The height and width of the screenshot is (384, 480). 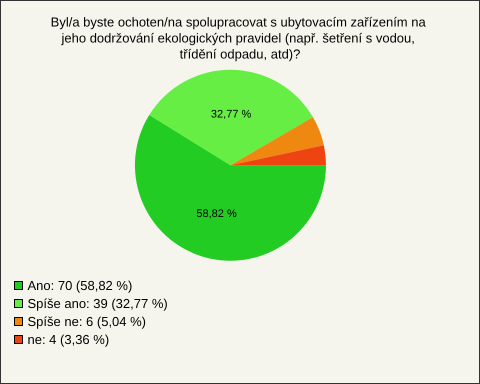 What do you see at coordinates (98, 303) in the screenshot?
I see `legend-label: Spíše ano: 39 (32,77 %)` at bounding box center [98, 303].